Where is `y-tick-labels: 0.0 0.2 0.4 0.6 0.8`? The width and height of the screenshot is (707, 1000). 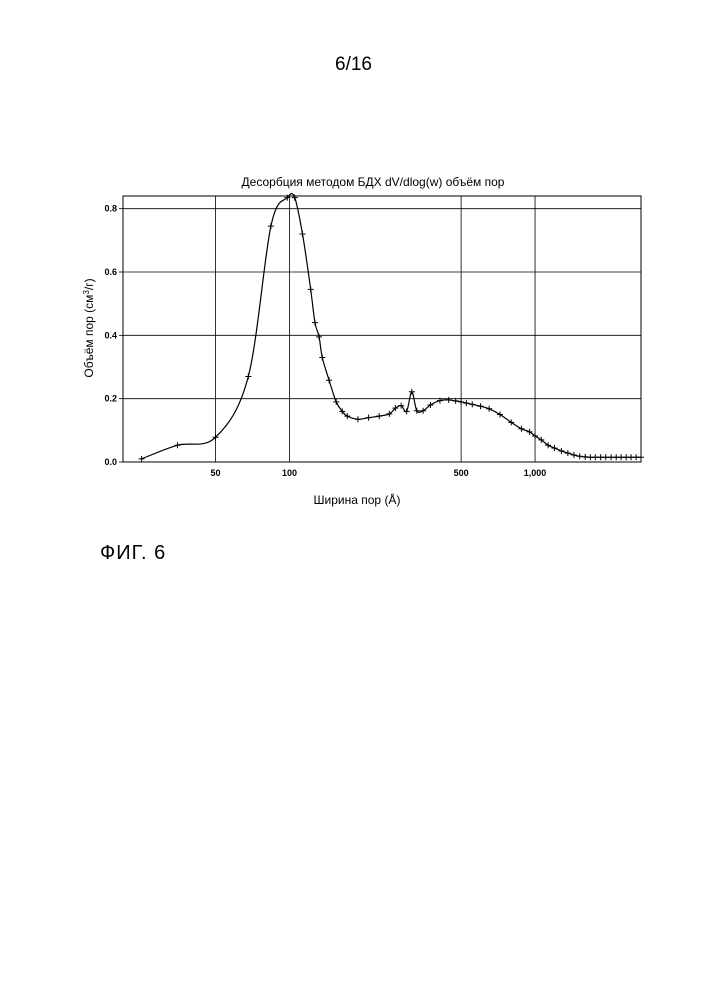 y-tick-labels: 0.0 0.2 0.4 0.6 0.8 is located at coordinates (113, 335).